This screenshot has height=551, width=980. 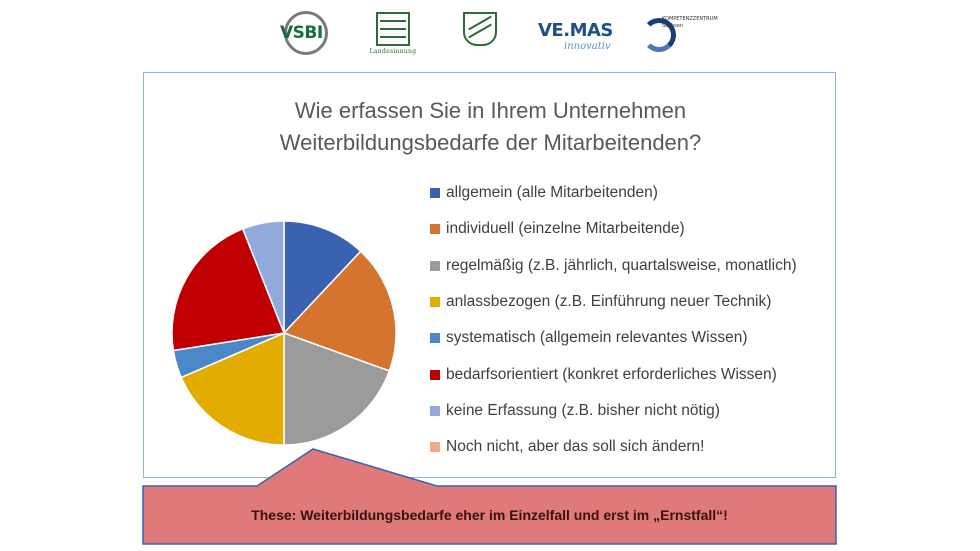 What do you see at coordinates (552, 192) in the screenshot?
I see `legend-label-0: allgemein (alle Mitarbeitenden)` at bounding box center [552, 192].